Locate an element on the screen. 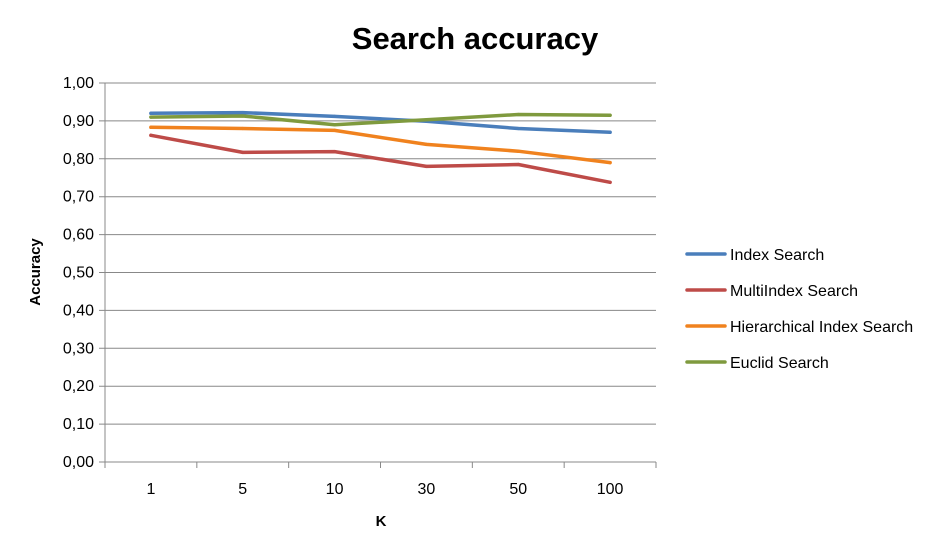 The height and width of the screenshot is (542, 948). legend-item: Euclid Search is located at coordinates (757, 363).